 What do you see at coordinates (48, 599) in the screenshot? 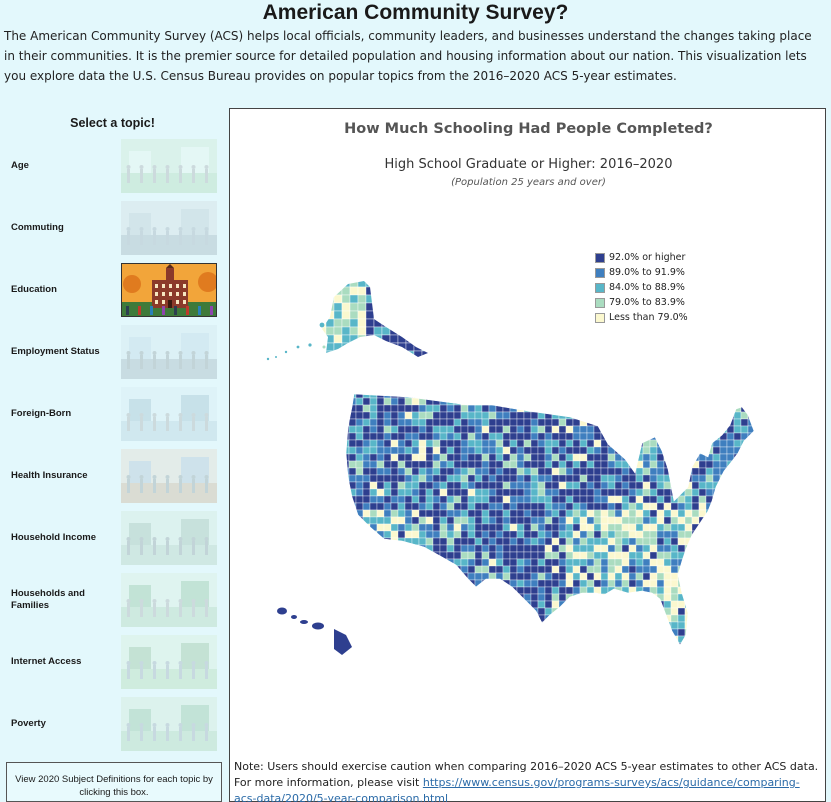
I see `topic-label: Households and Families` at bounding box center [48, 599].